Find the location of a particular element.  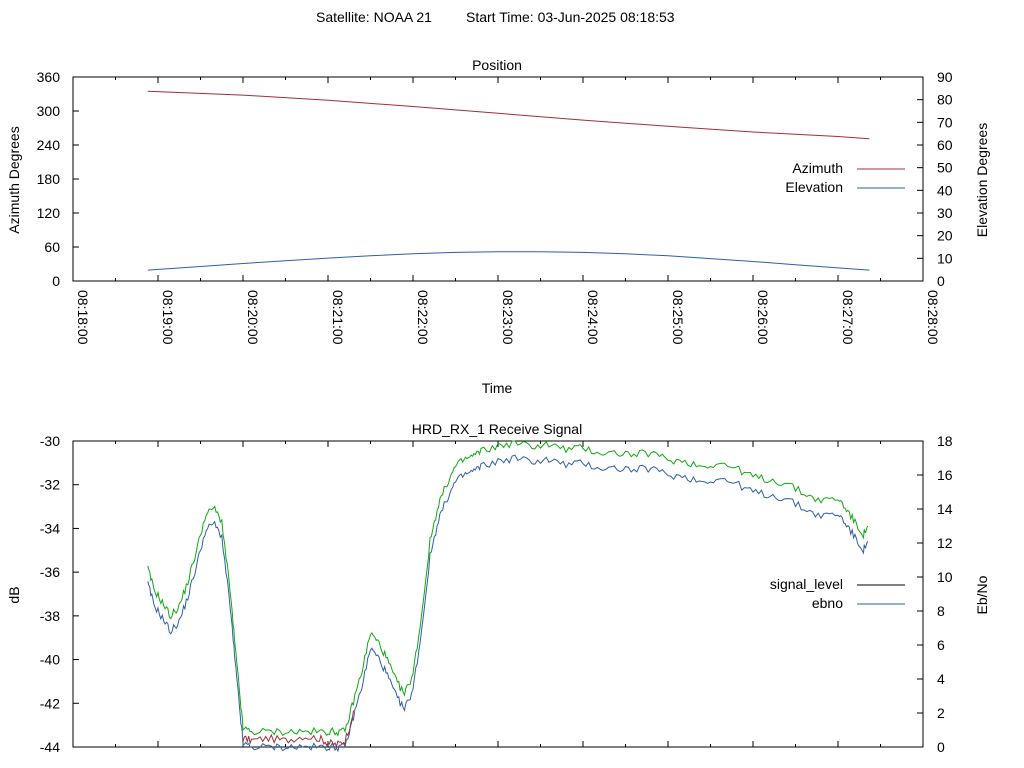

y2-tick-label: 30 is located at coordinates (945, 213).